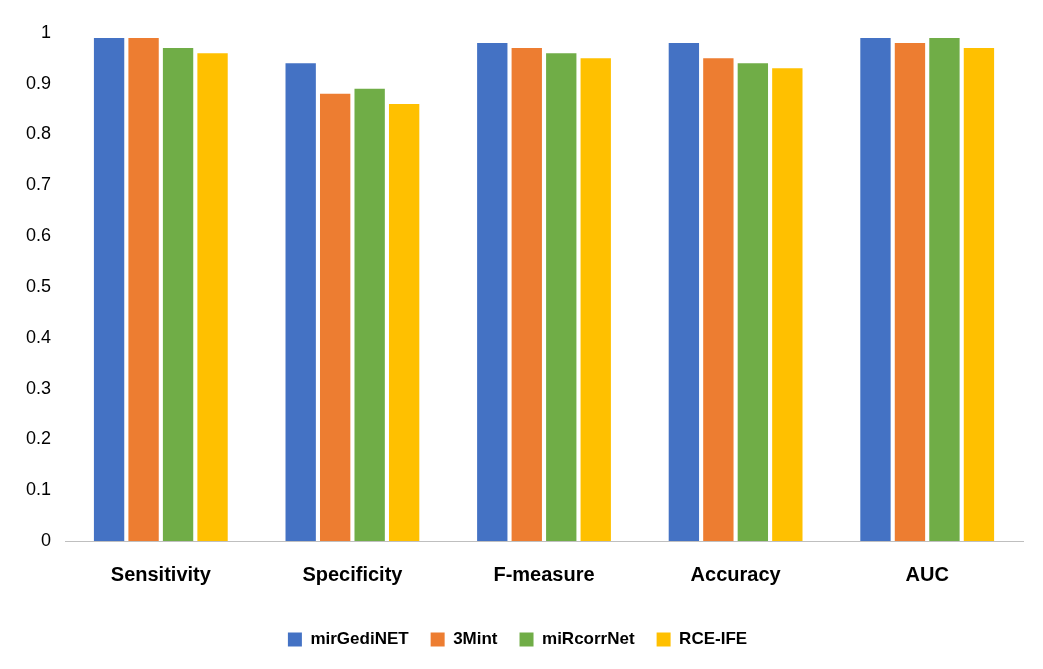  I want to click on legend-label: RCE-IFE, so click(713, 639).